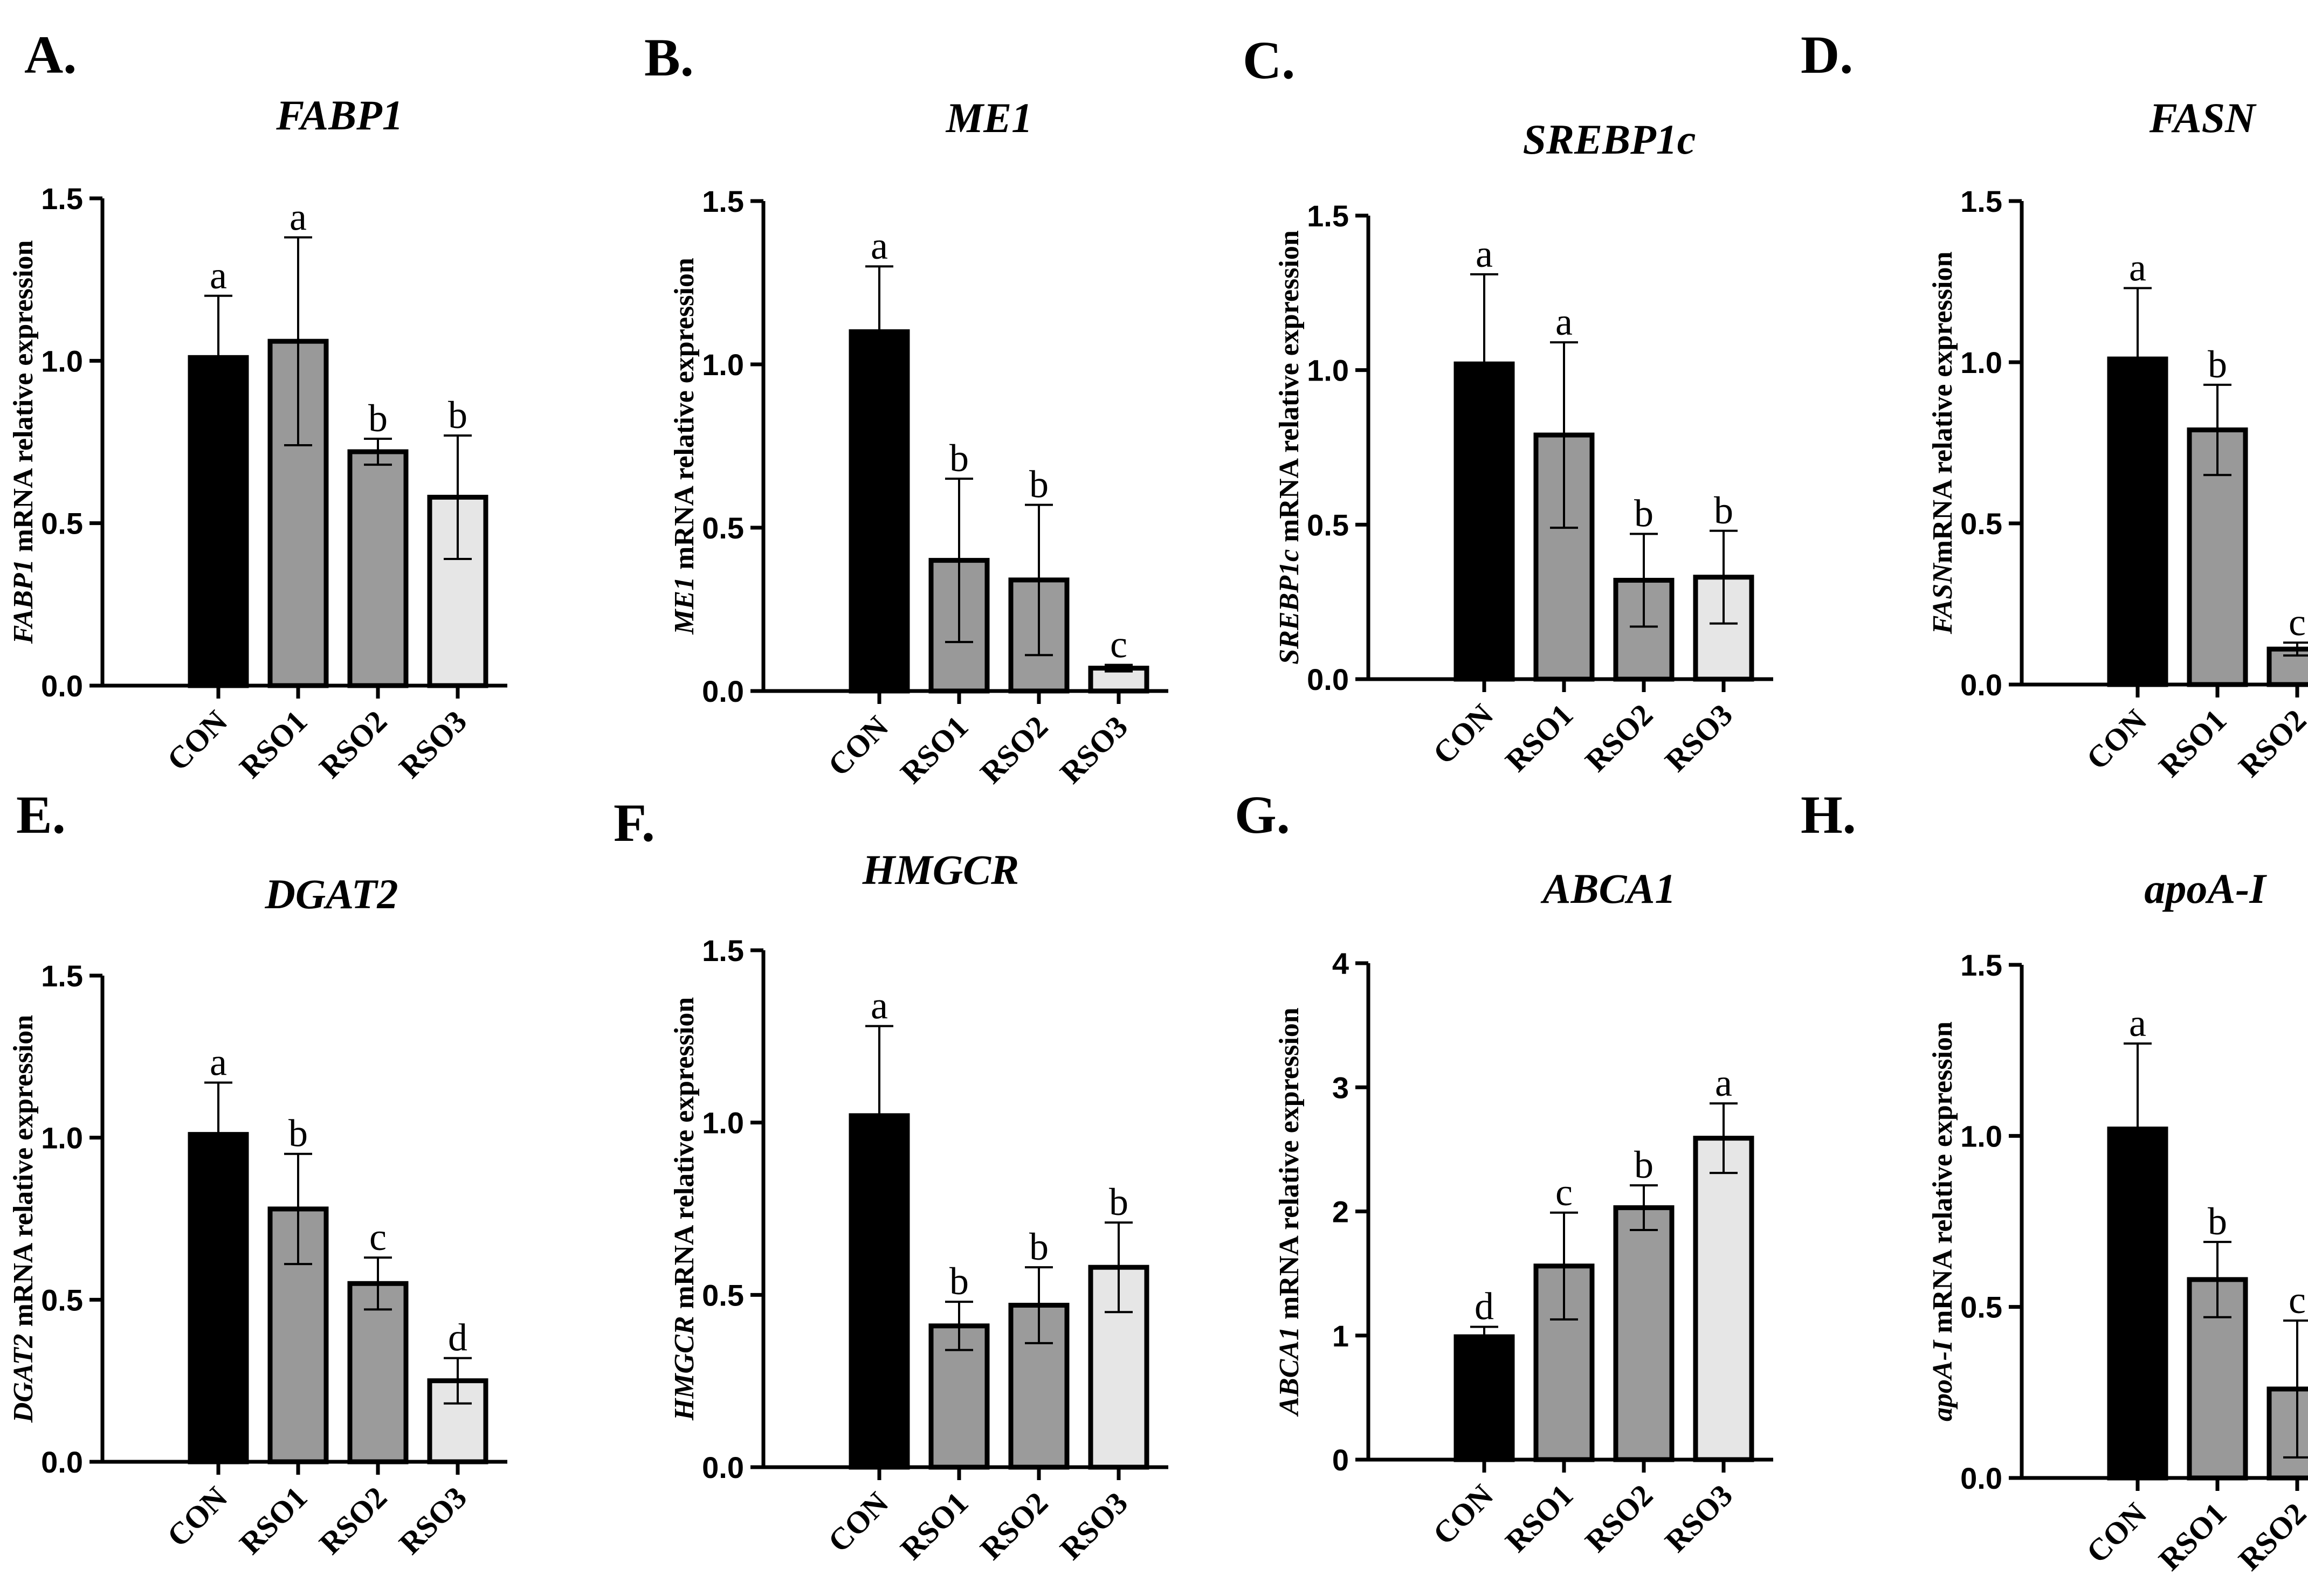  Describe the element at coordinates (1828, 815) in the screenshot. I see `panel-label: H.` at that location.